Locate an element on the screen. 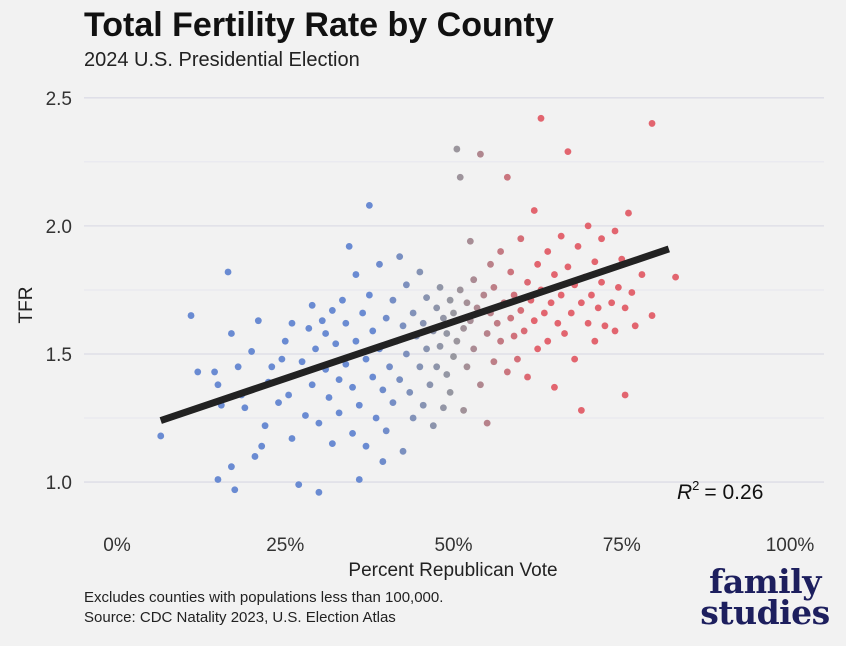 This screenshot has height=646, width=846. y-axis-label: TFR is located at coordinates (26, 305).